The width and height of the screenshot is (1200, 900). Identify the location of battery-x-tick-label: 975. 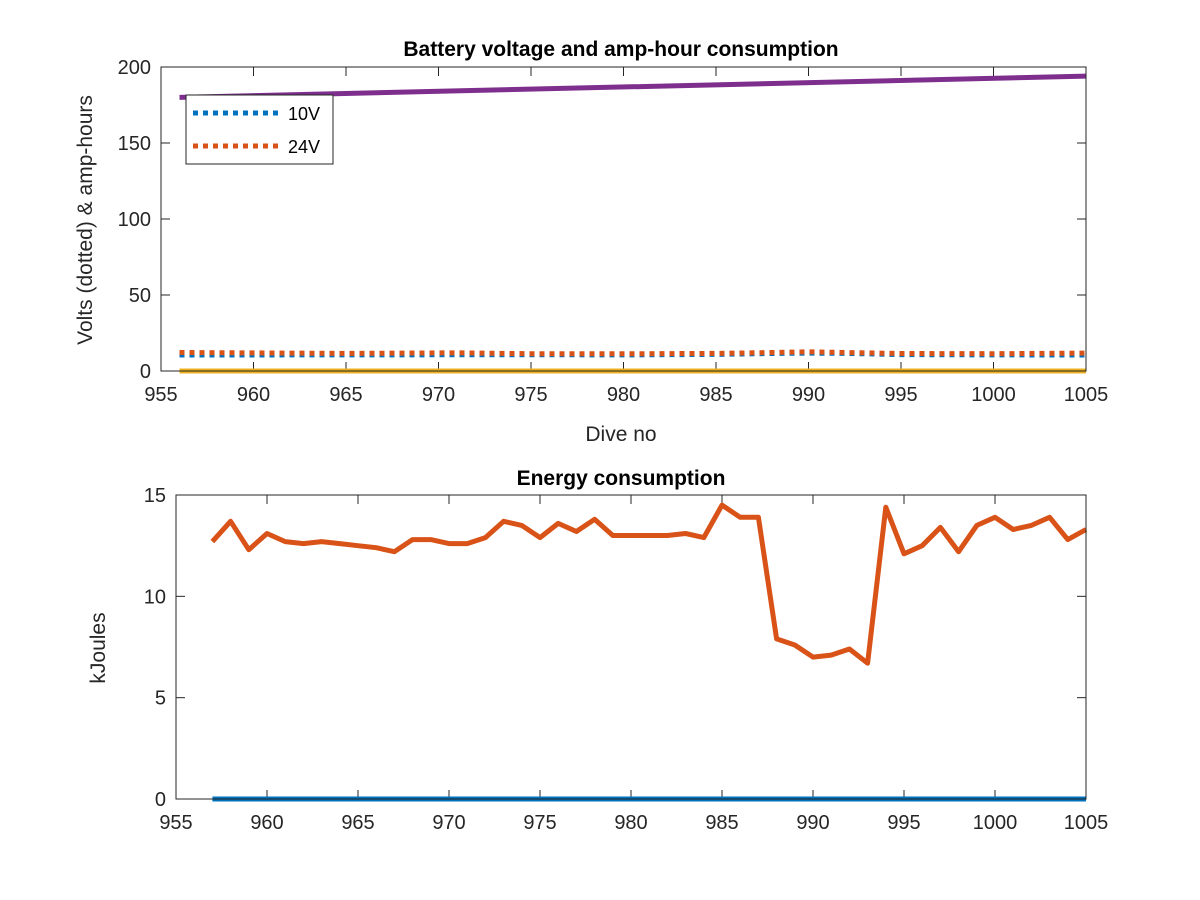
(530, 395).